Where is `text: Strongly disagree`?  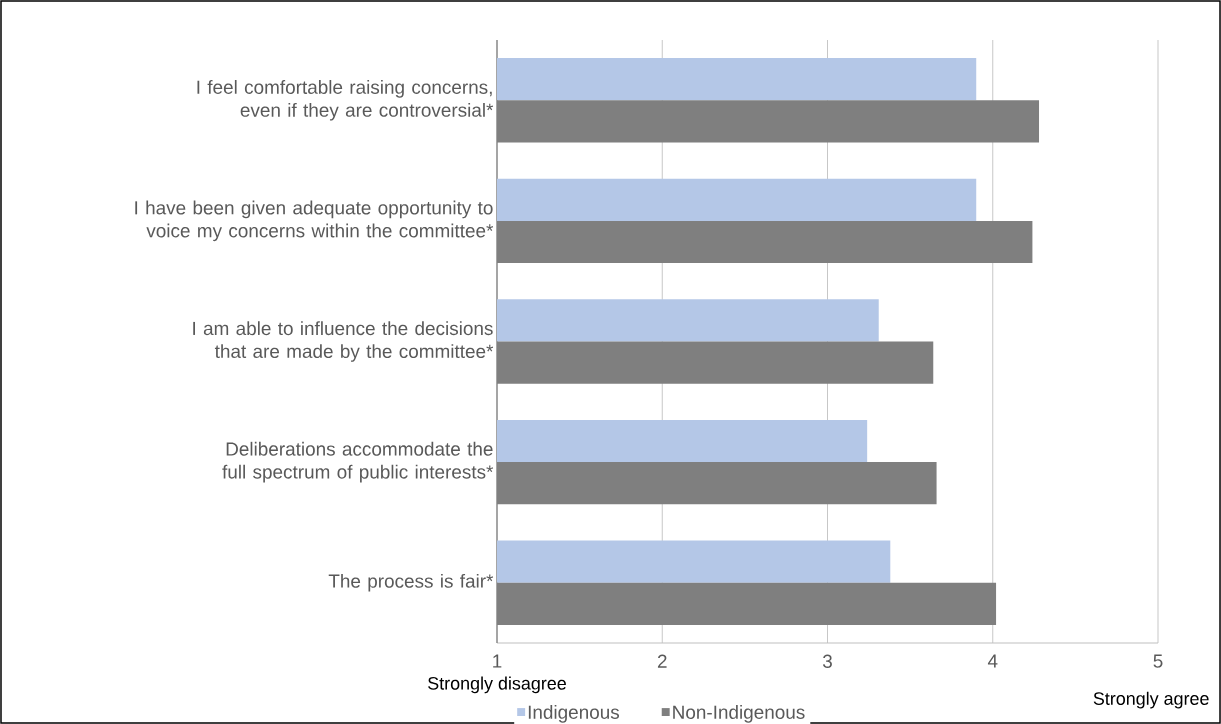 text: Strongly disagree is located at coordinates (497, 685).